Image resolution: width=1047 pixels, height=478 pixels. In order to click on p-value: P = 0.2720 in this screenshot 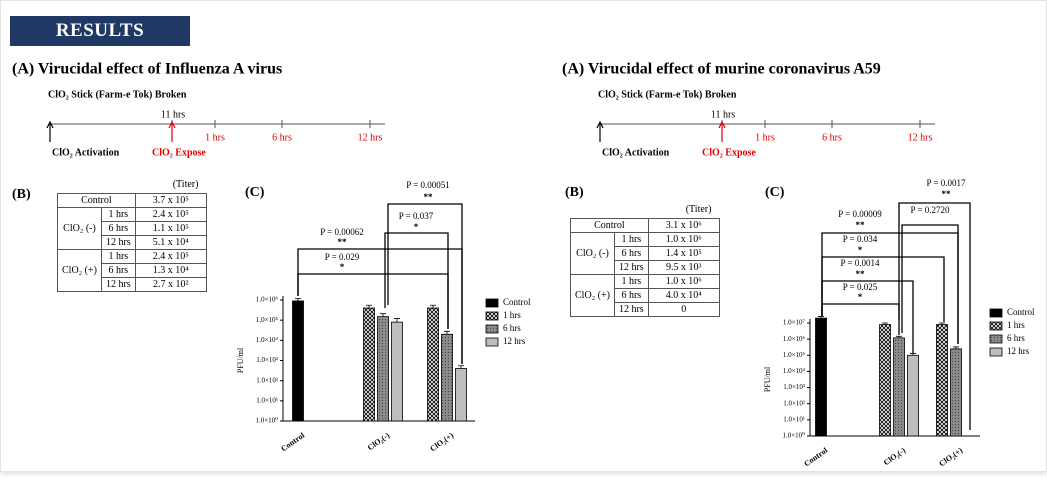, I will do `click(930, 210)`.